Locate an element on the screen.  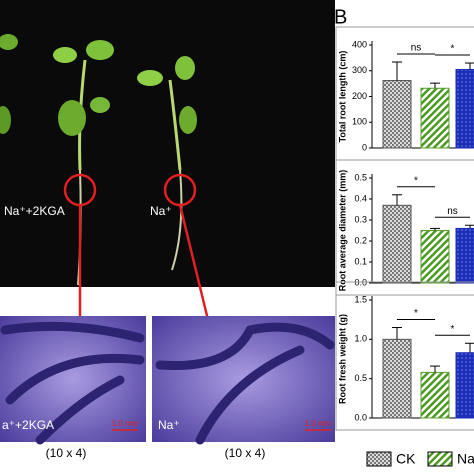
y-axis-label: Root average diameter (mm) is located at coordinates (342, 231).